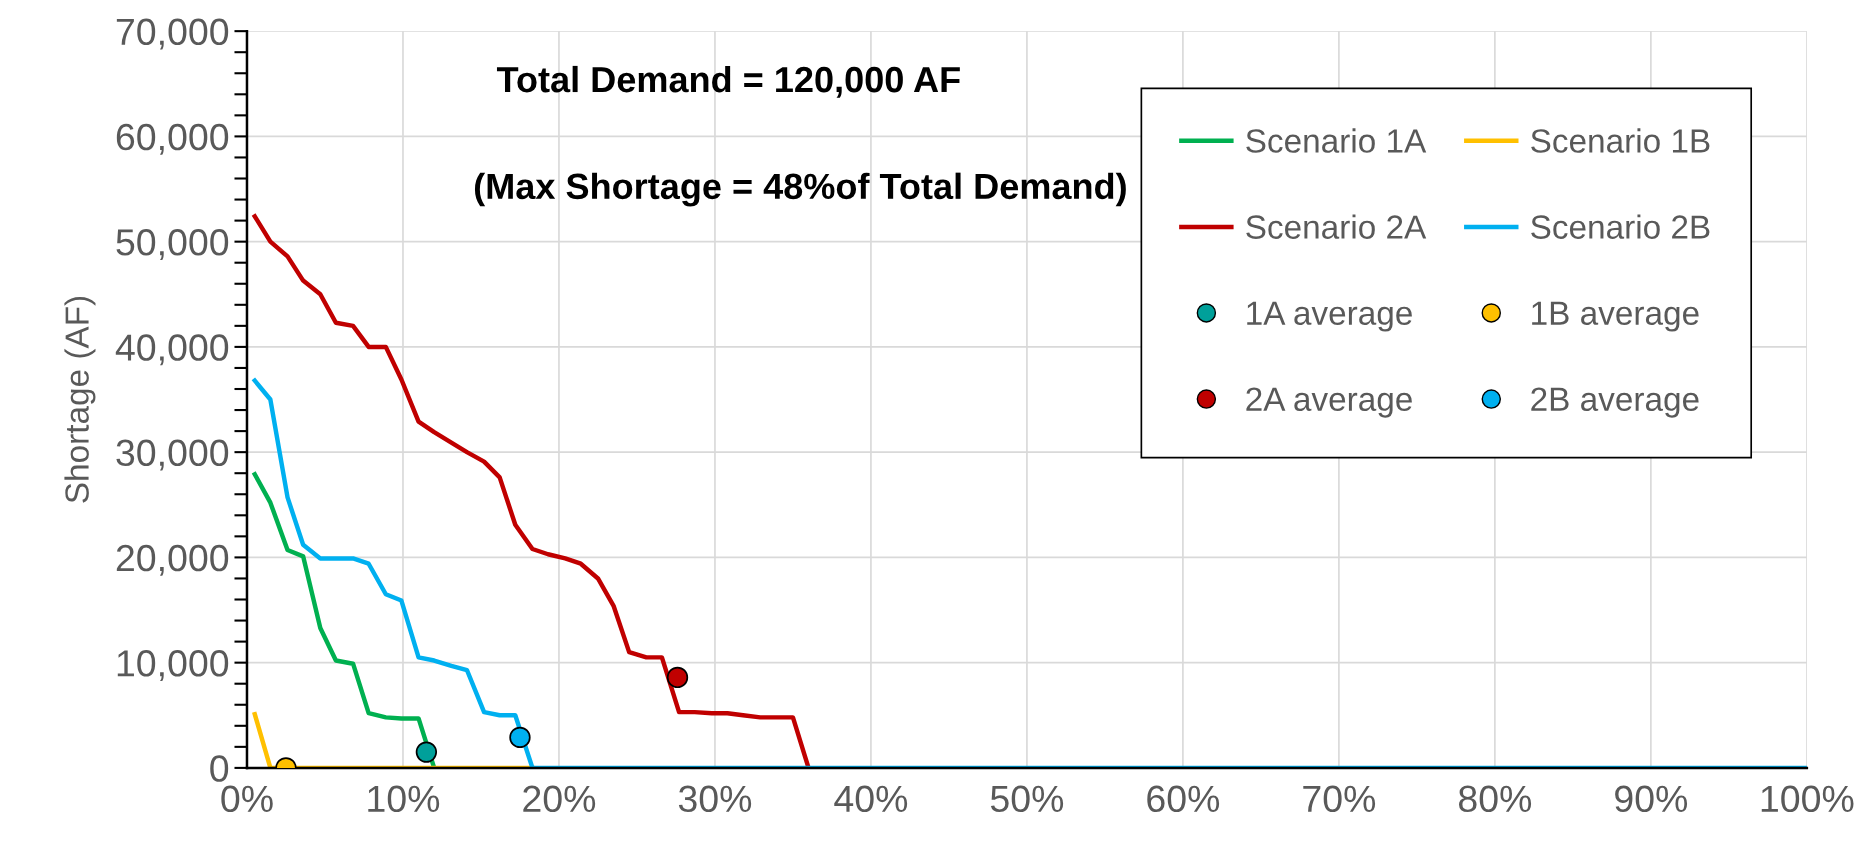 This screenshot has width=1857, height=842. What do you see at coordinates (1183, 799) in the screenshot?
I see `x-tick-label: 60%` at bounding box center [1183, 799].